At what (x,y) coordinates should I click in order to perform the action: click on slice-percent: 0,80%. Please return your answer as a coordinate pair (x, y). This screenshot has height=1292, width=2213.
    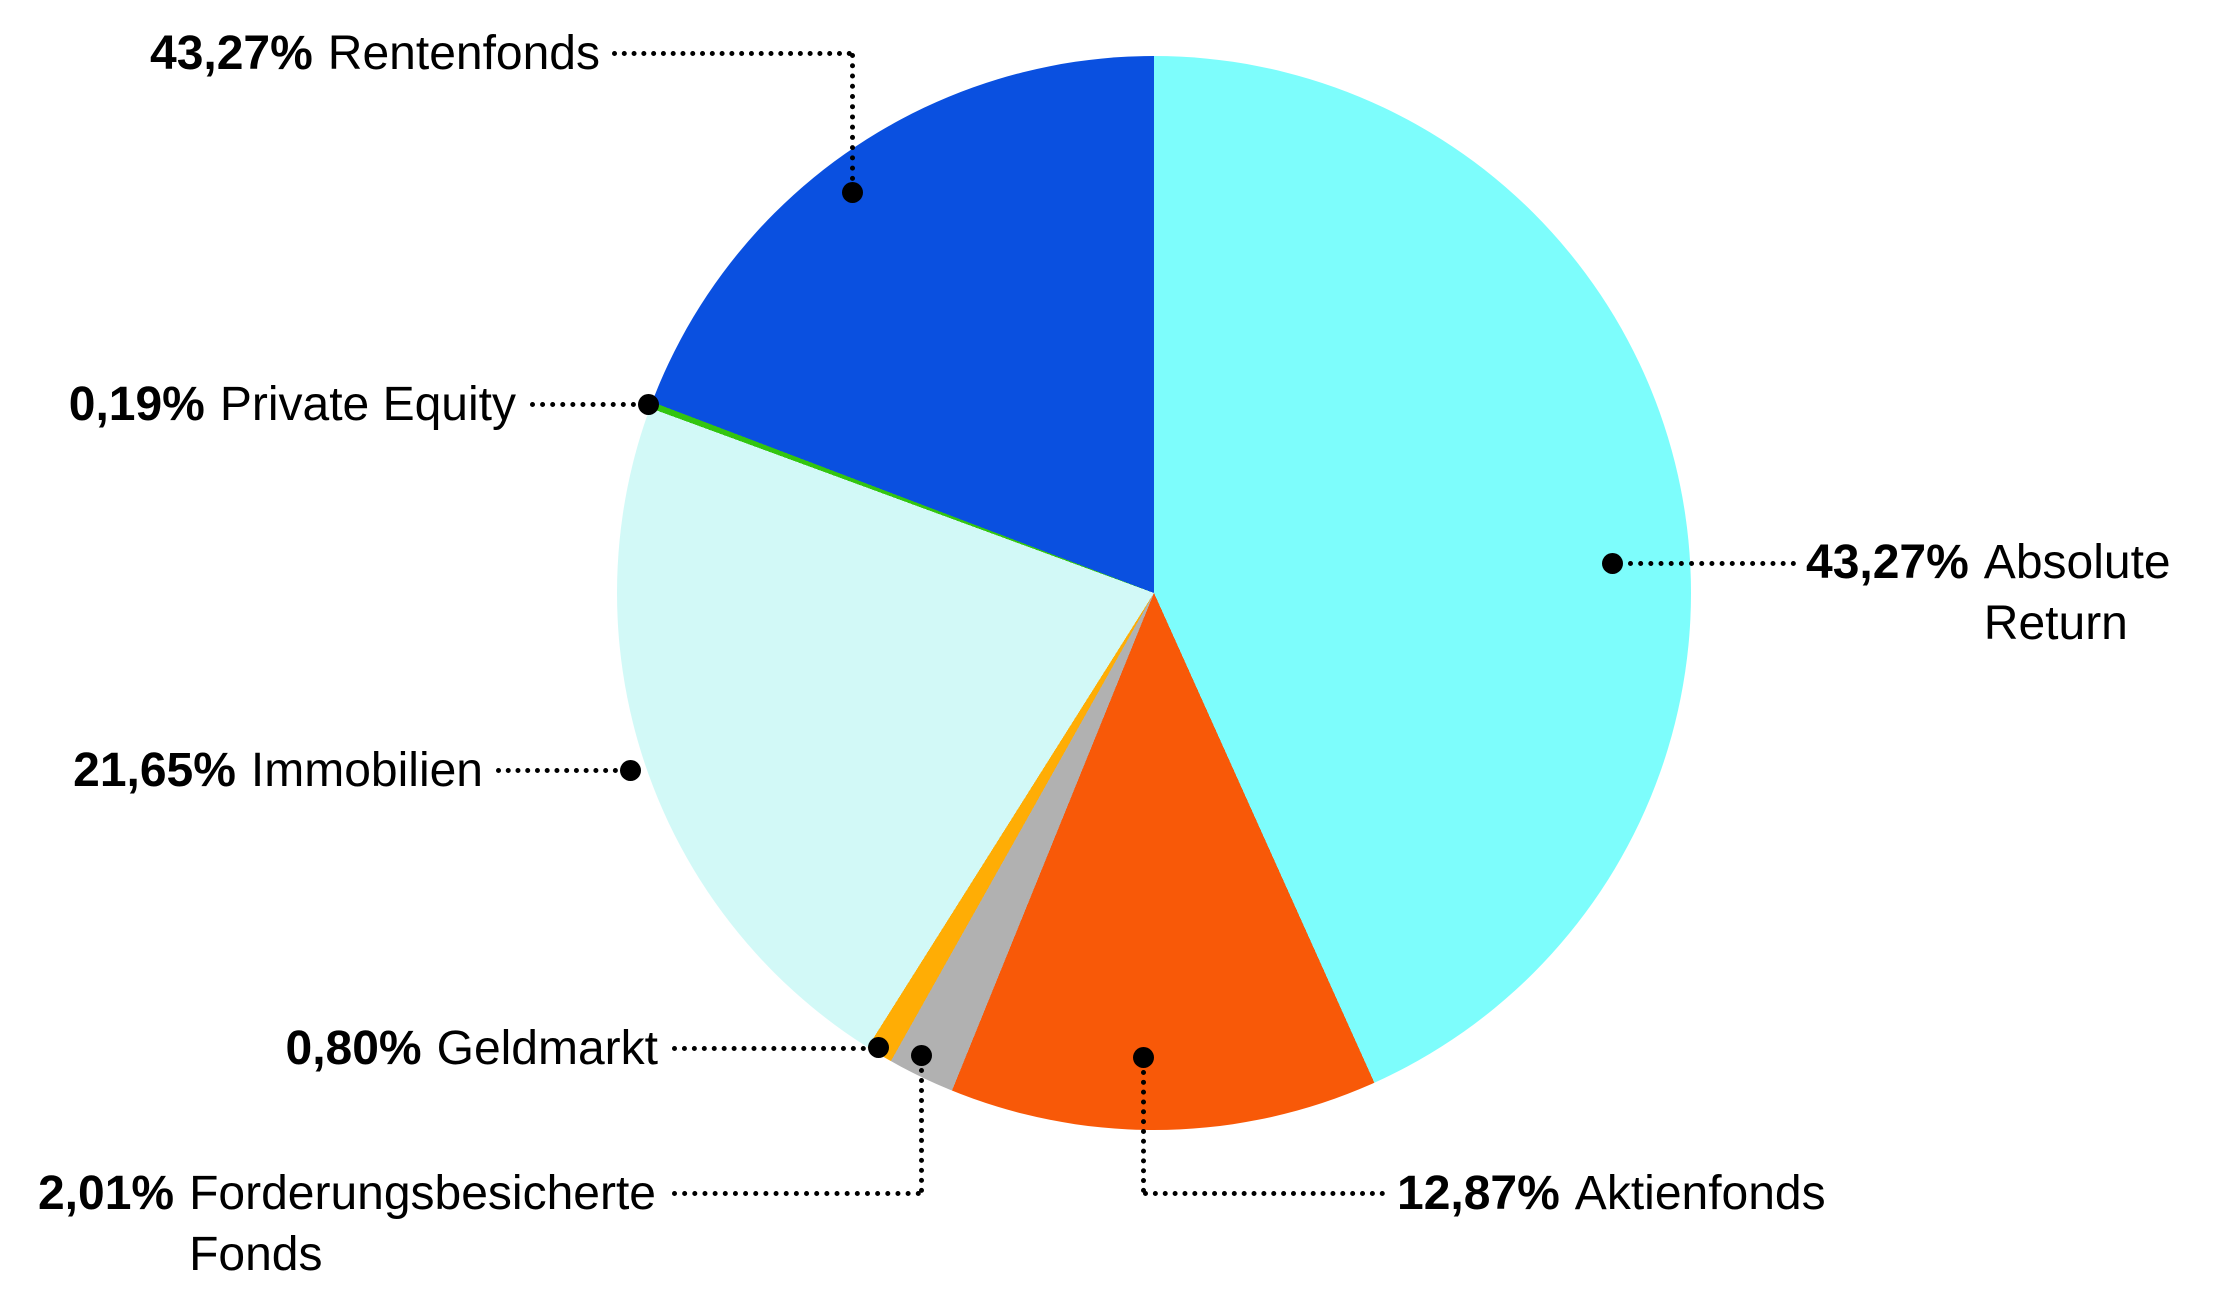
    Looking at the image, I should click on (353, 1048).